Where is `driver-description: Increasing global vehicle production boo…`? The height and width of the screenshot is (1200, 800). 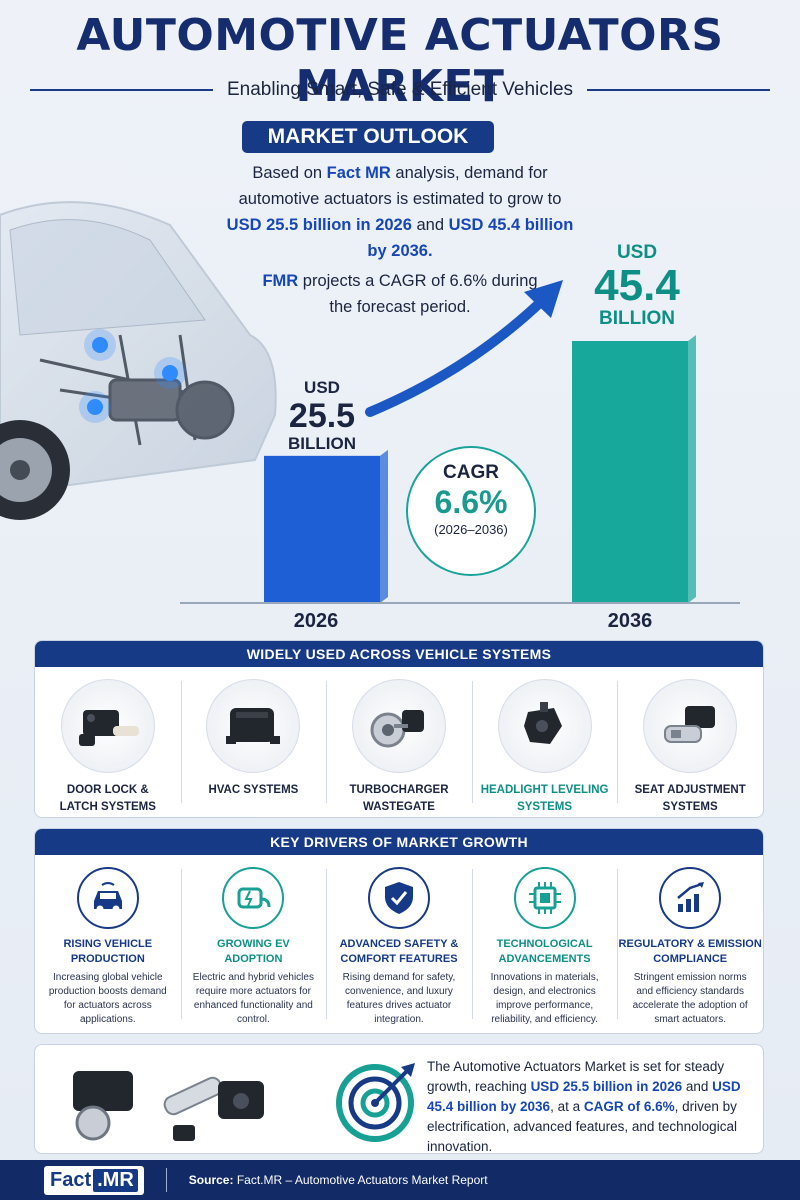
driver-description: Increasing global vehicle production boo… is located at coordinates (107, 998).